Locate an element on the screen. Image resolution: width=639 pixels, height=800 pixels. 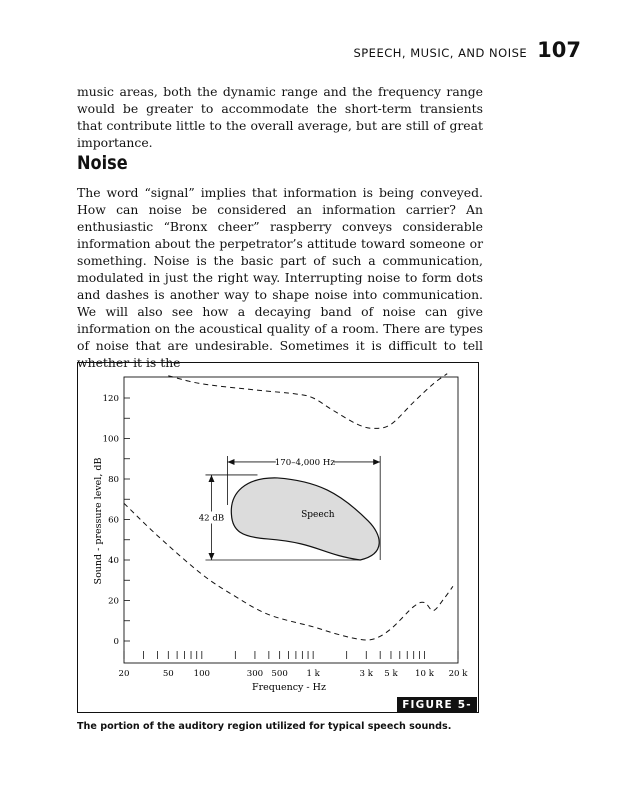
y-axis-label: Sound - pressure level, dB is located at coordinates (98, 521).